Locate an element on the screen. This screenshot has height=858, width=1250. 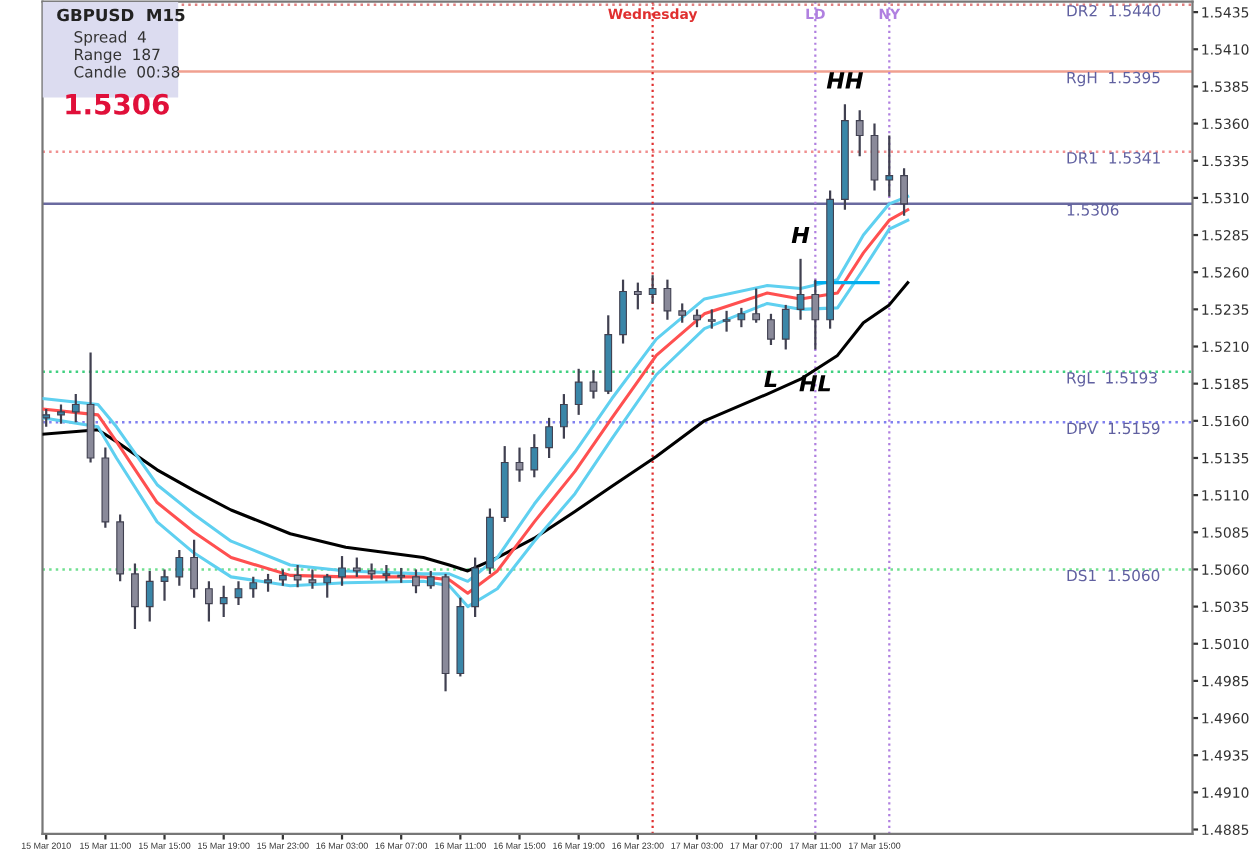
chart-title: GBPUSD M15 is located at coordinates (121, 15).